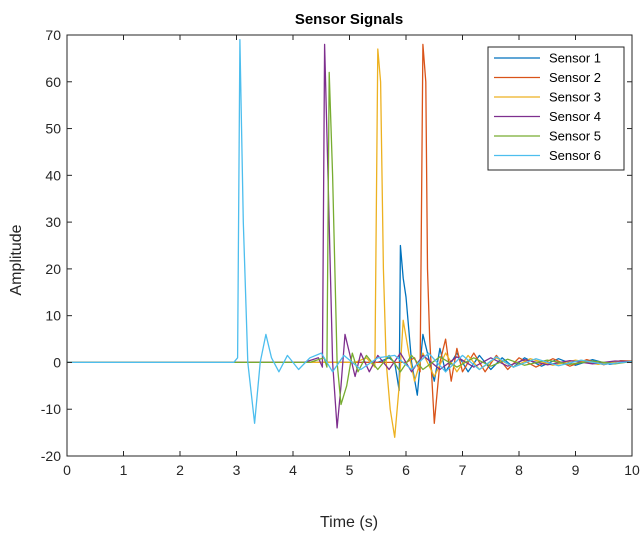  I want to click on x-tick-label: 3, so click(237, 470).